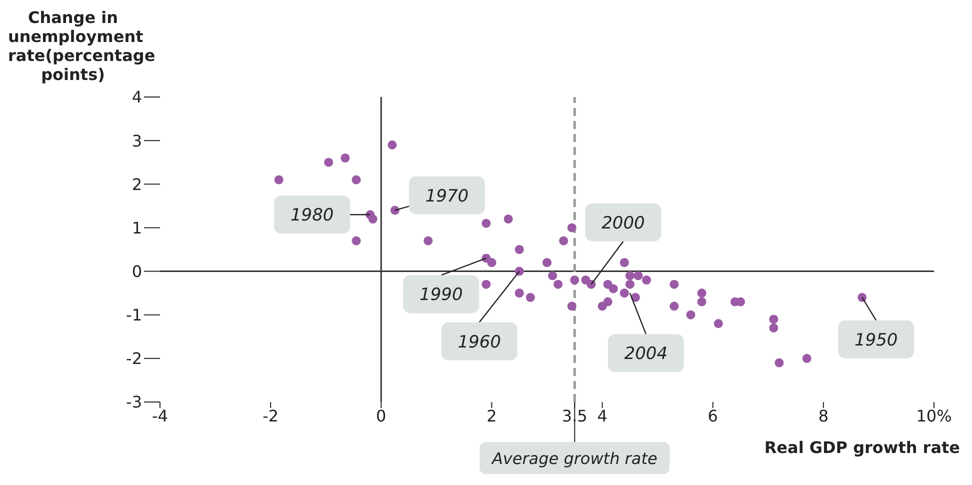  I want to click on y-tick-label: 2, so click(137, 184).